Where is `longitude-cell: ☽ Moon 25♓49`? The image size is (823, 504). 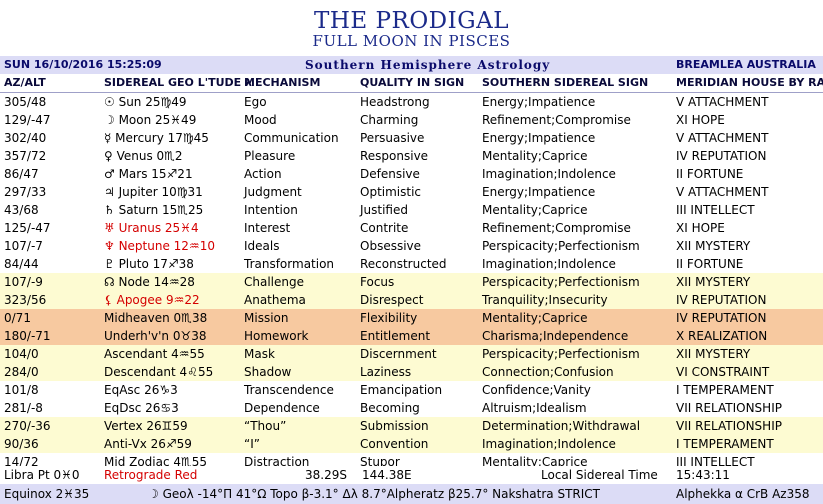
longitude-cell: ☽ Moon 25♓49 is located at coordinates (150, 120).